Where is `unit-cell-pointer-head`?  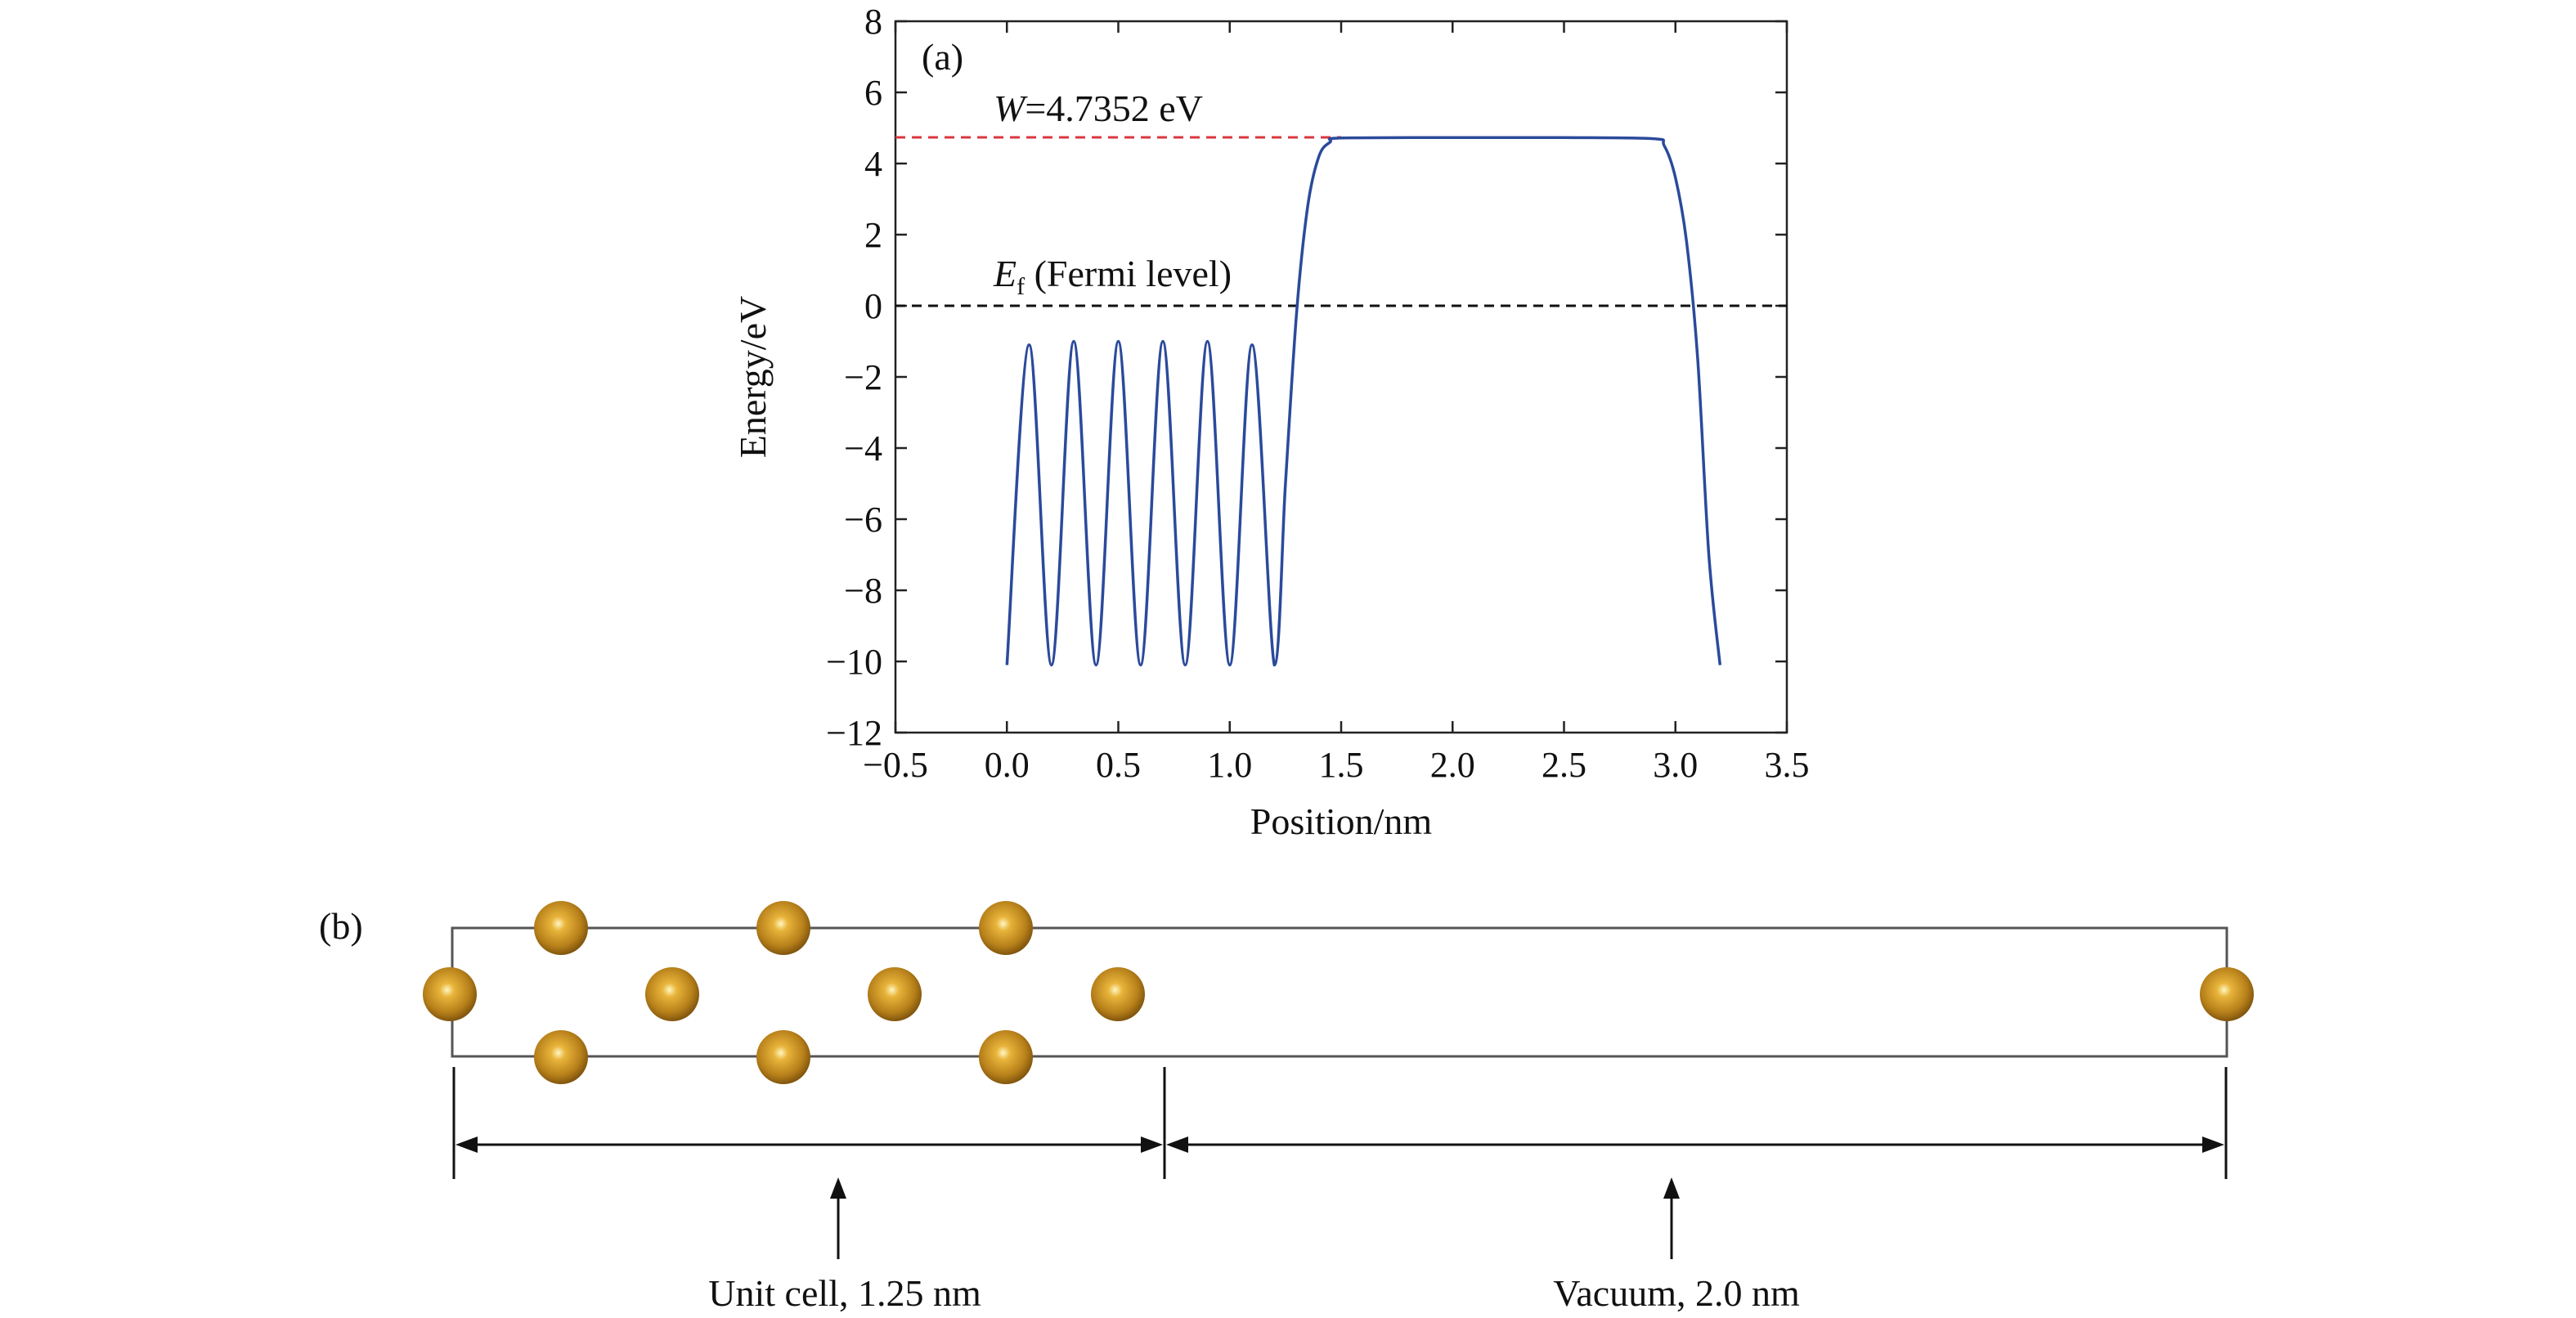
unit-cell-pointer-head is located at coordinates (838, 1188).